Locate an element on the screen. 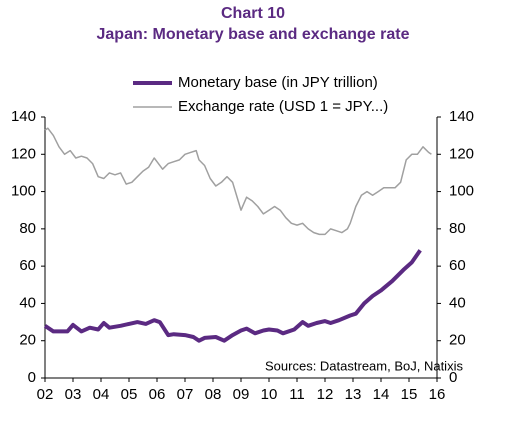 This screenshot has width=507, height=432. x-tick-label: 02 is located at coordinates (45, 394).